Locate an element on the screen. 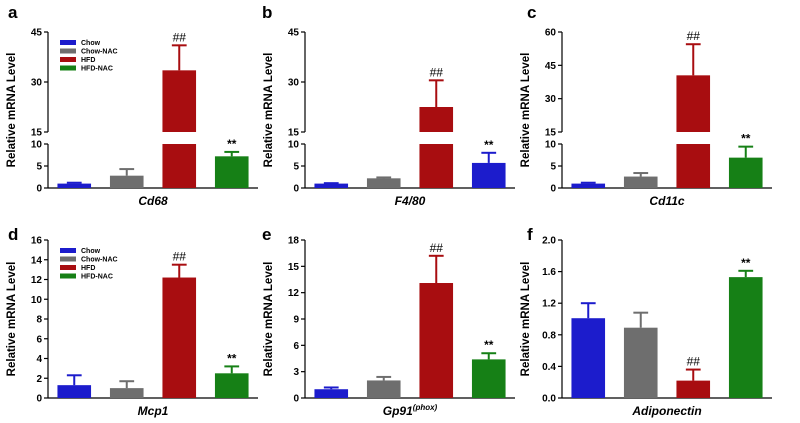 The height and width of the screenshot is (423, 800). panel-letter: e is located at coordinates (266, 234).